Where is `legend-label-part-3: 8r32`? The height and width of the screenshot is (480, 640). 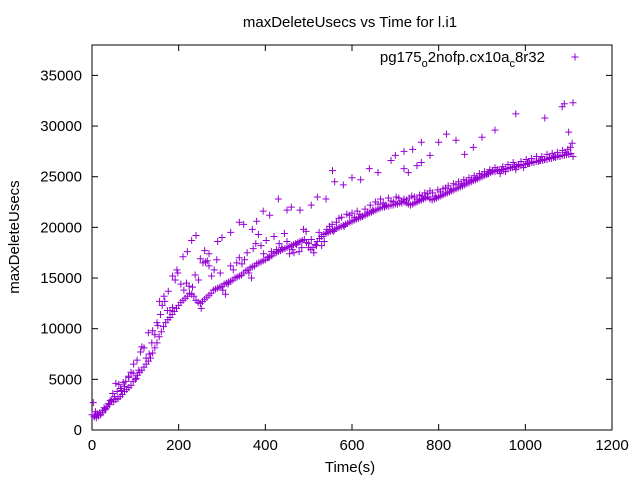 legend-label-part-3: 8r32 is located at coordinates (530, 57).